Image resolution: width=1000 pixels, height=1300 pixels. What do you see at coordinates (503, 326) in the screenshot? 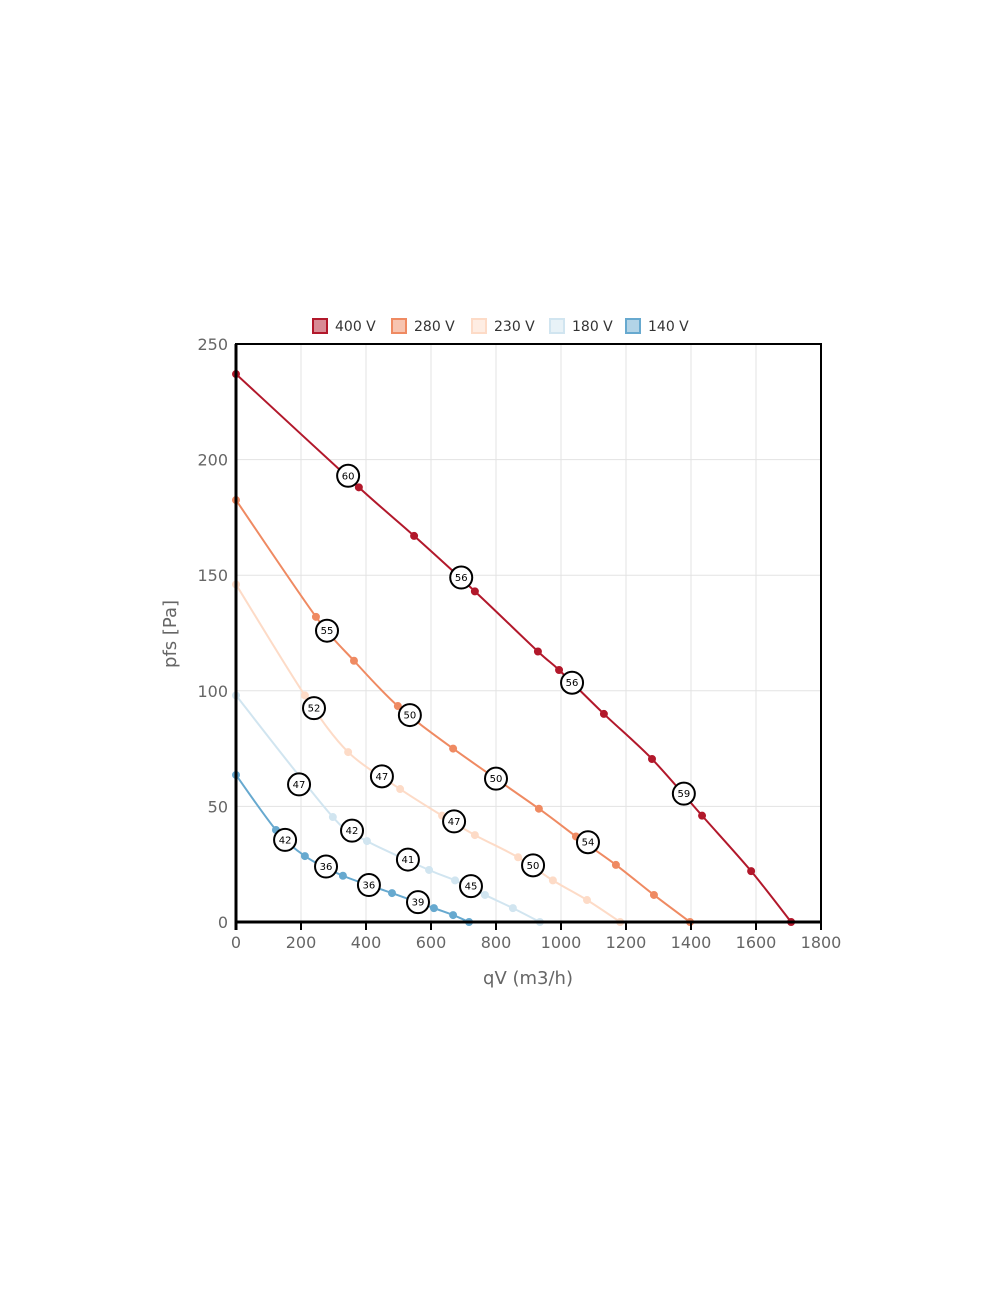
I see `legend-item-230v: 230 V` at bounding box center [503, 326].